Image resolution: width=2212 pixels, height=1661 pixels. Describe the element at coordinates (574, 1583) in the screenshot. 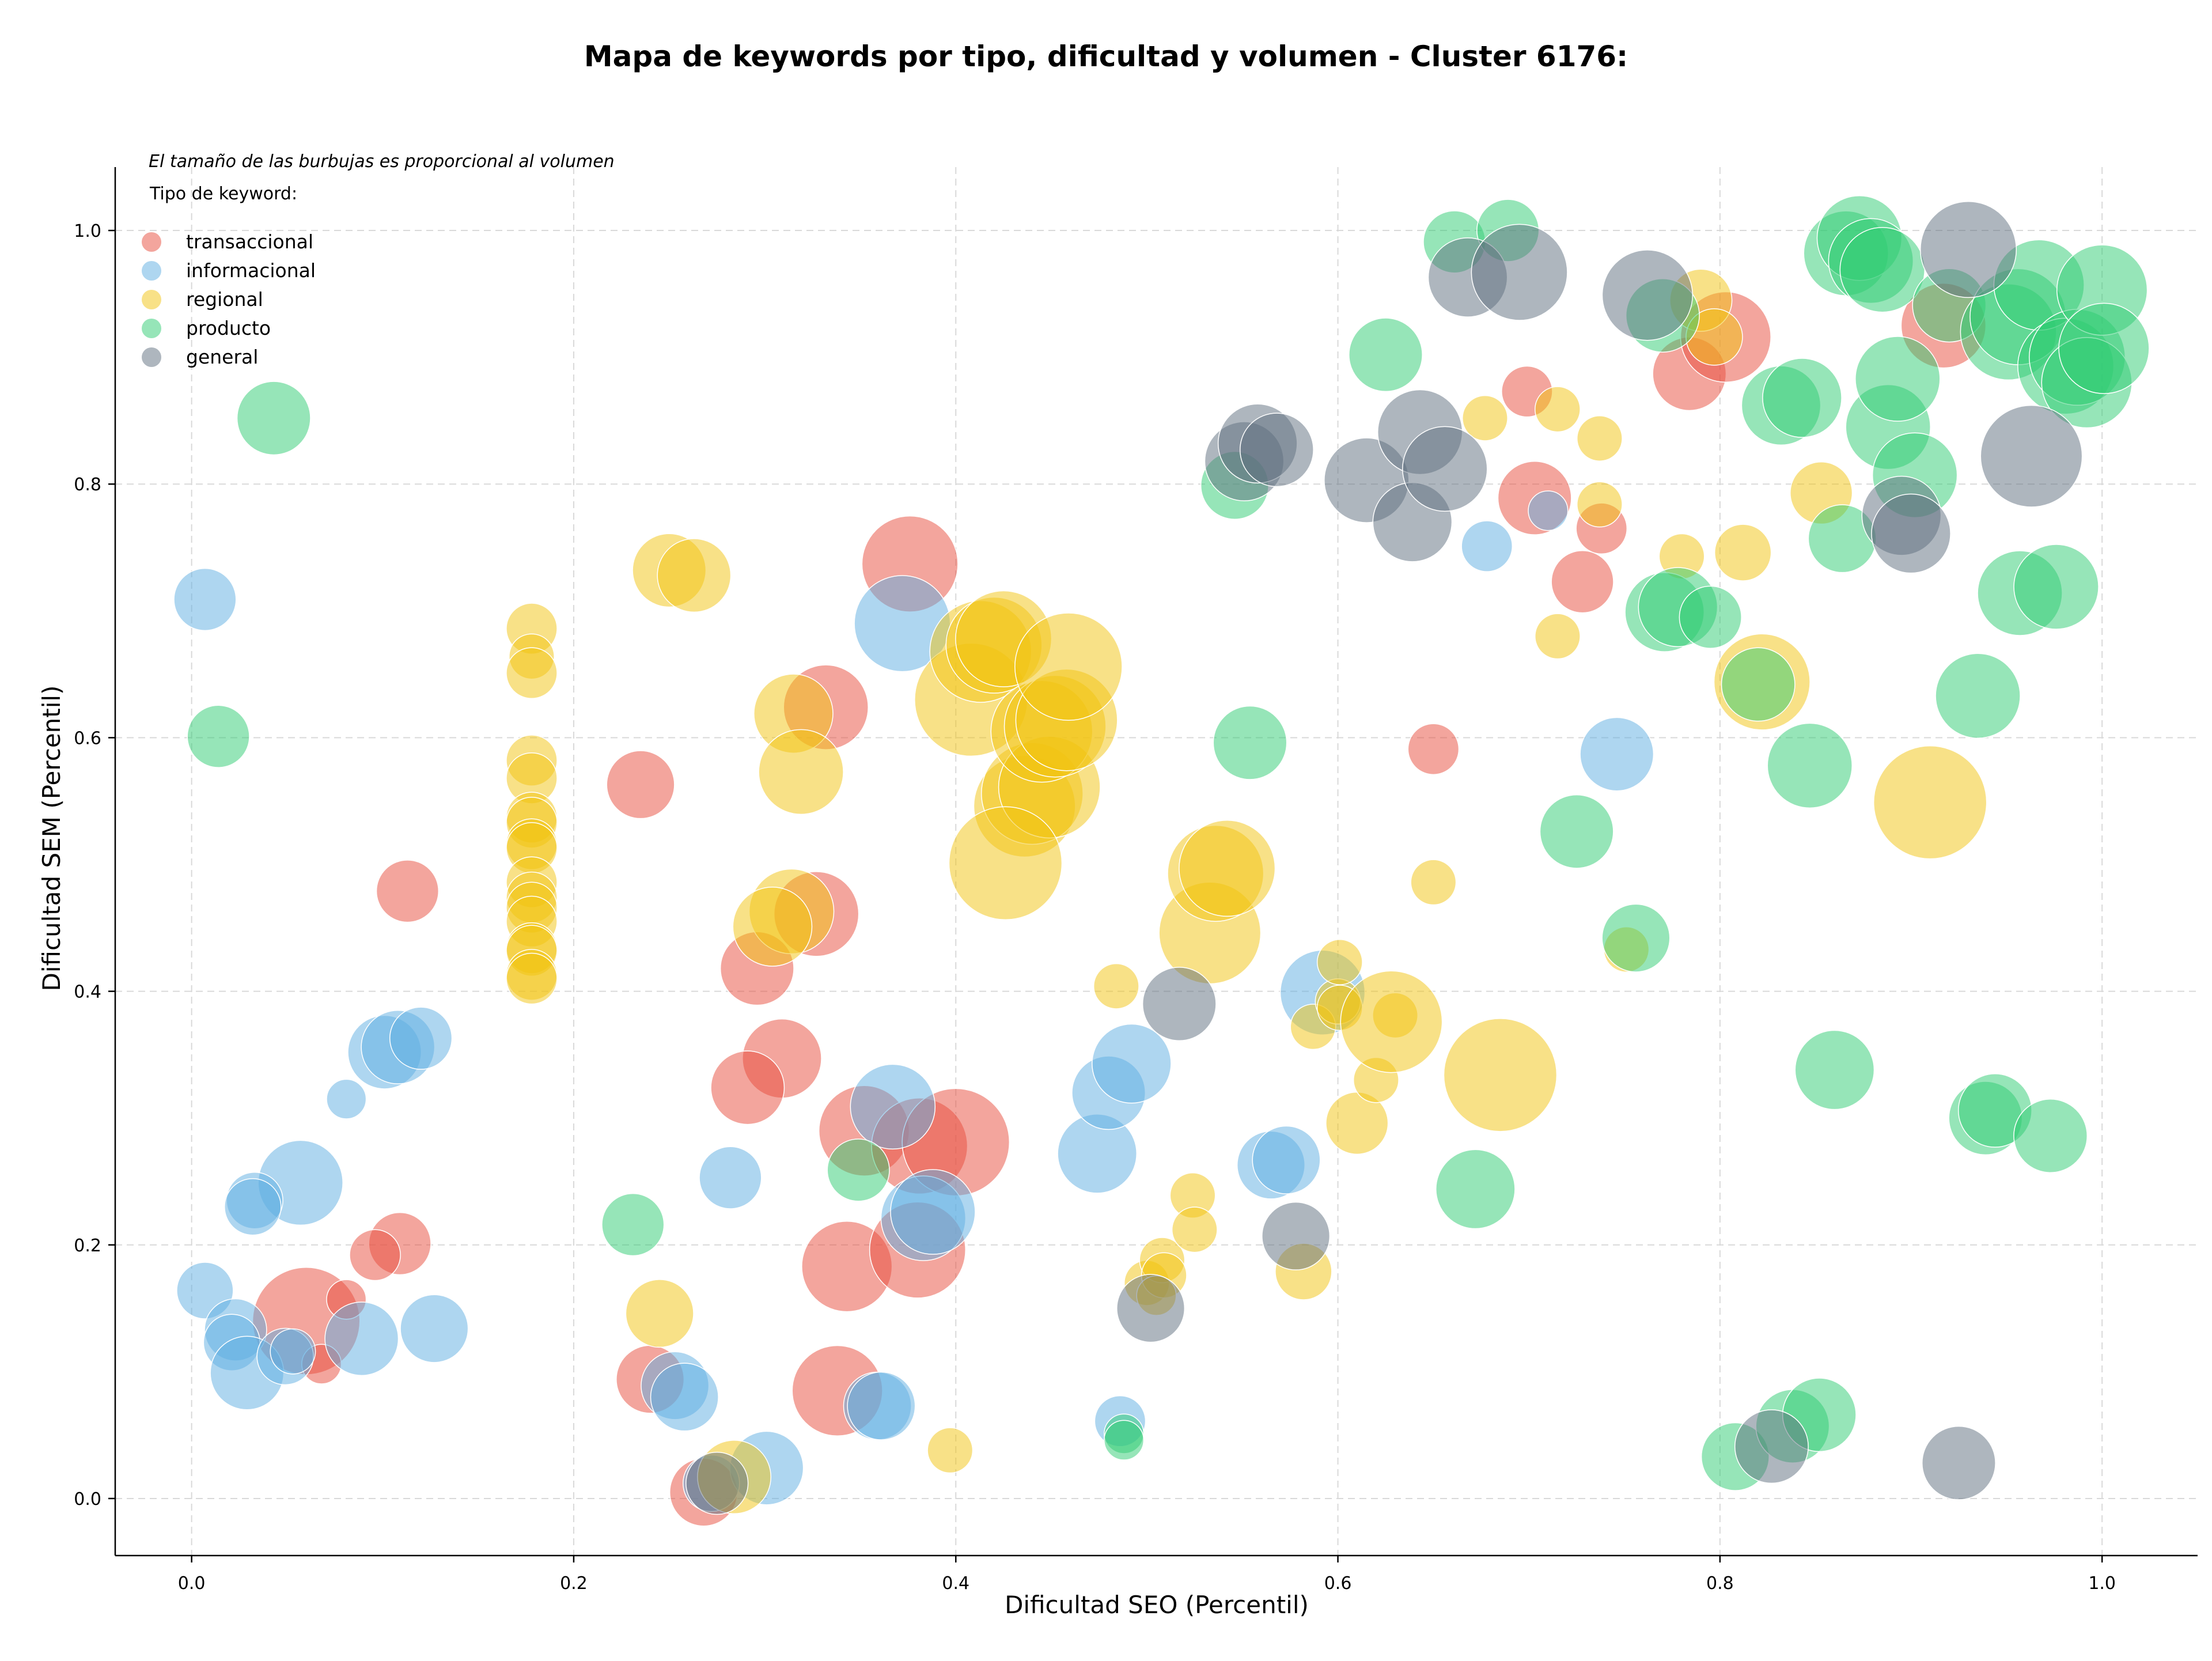

I see `x-tick-label: 0.2` at that location.